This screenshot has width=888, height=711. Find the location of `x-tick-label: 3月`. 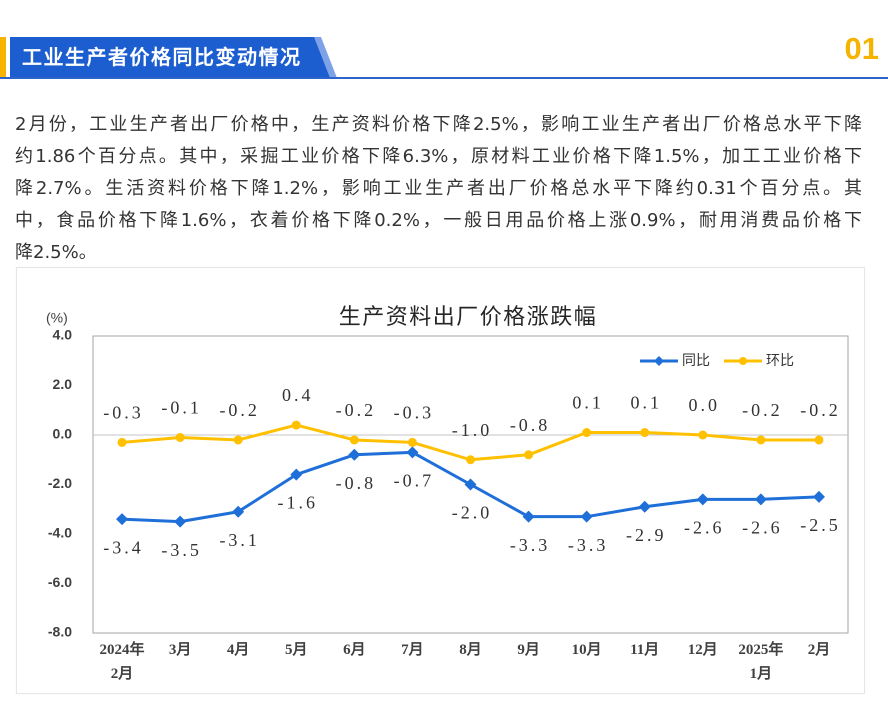

x-tick-label: 3月 is located at coordinates (180, 649).